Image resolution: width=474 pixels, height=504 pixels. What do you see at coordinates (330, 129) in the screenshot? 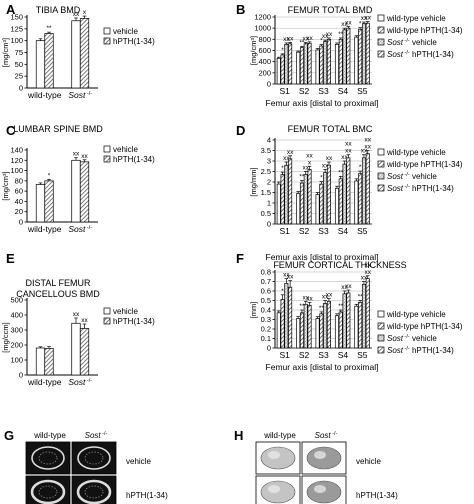
I see `chart-title: FEMUR TOTAL BMC` at bounding box center [330, 129].